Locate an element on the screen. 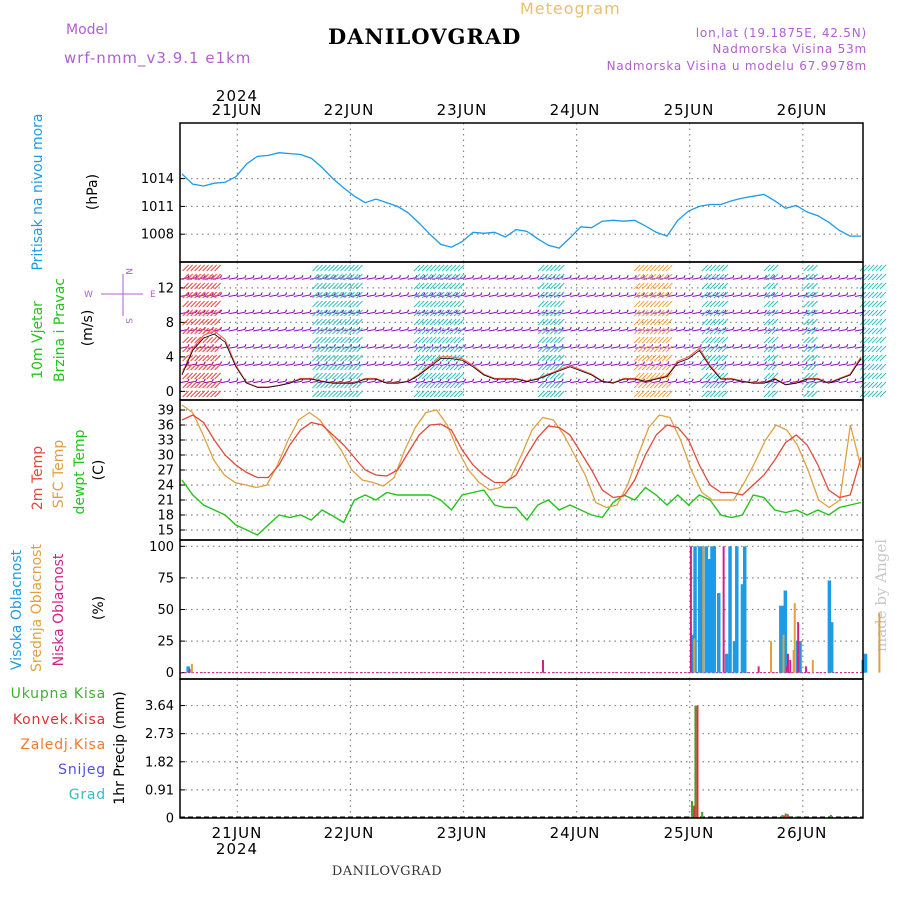 The height and width of the screenshot is (904, 900). temp-ylabel-sfc: SFC Temp is located at coordinates (59, 474).